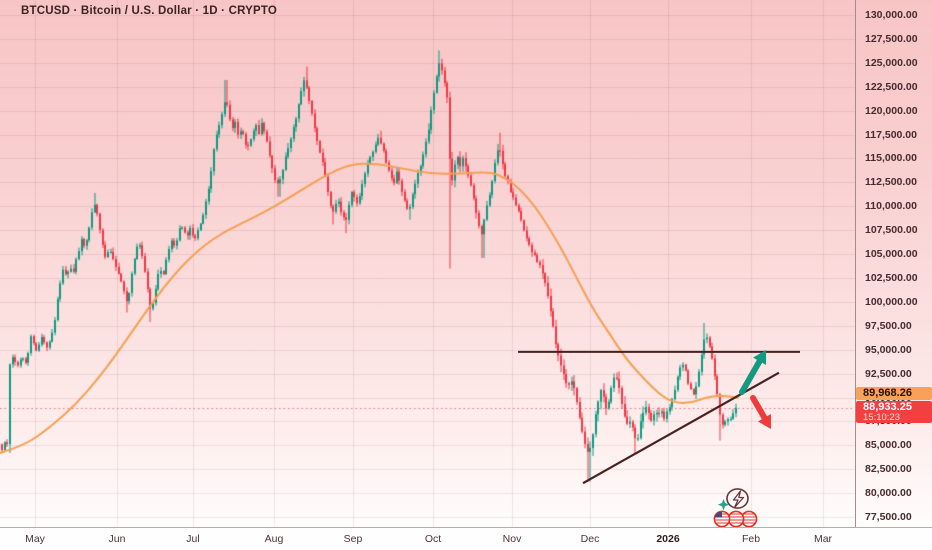 This screenshot has height=550, width=932. What do you see at coordinates (590, 539) in the screenshot?
I see `time-axis-label: Dec` at bounding box center [590, 539].